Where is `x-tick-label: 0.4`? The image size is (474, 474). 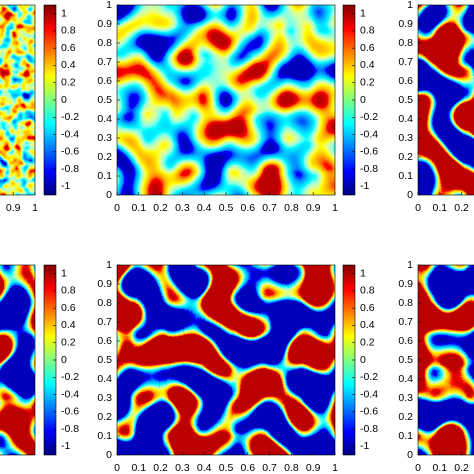 x-tick-label: 0.4 is located at coordinates (204, 208).